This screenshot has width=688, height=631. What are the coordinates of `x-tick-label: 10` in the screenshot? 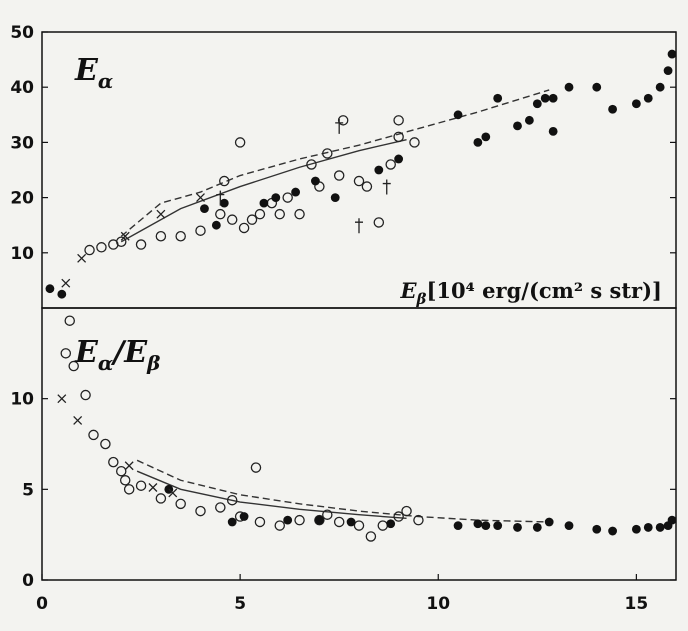 It's located at (438, 604).